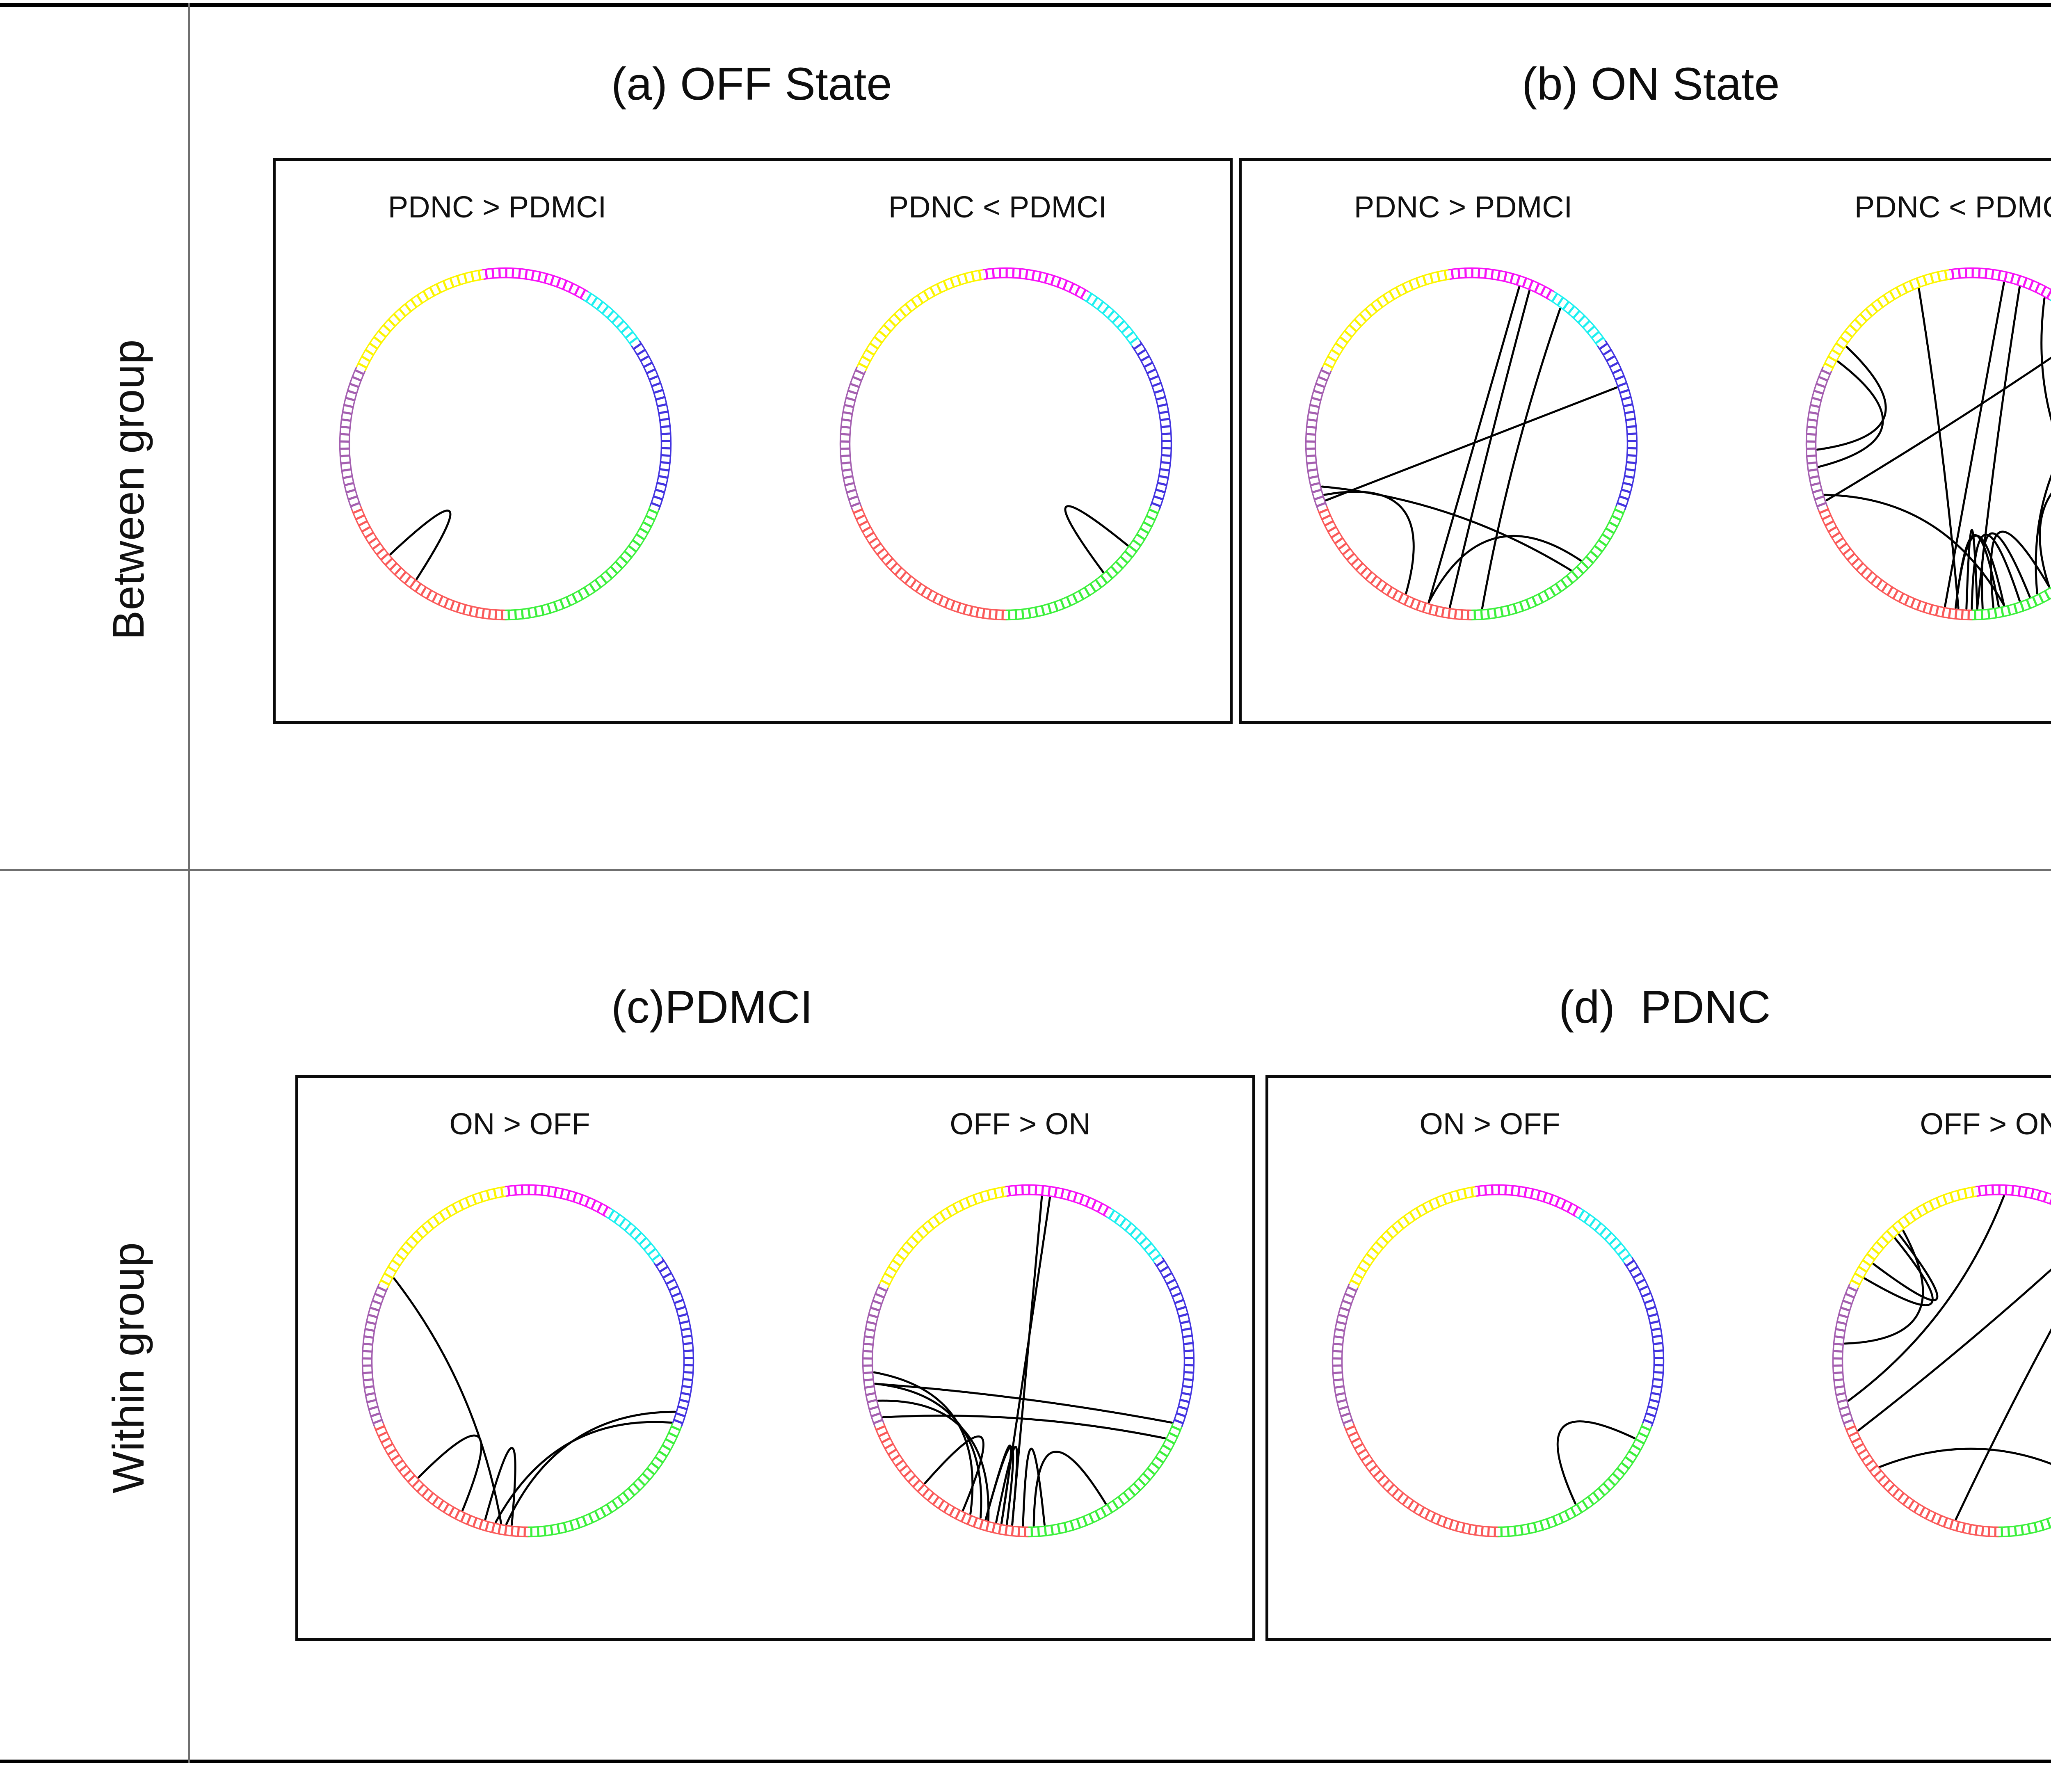 The image size is (2051, 1792). I want to click on sub-label-c-left: ON > OFF, so click(519, 1124).